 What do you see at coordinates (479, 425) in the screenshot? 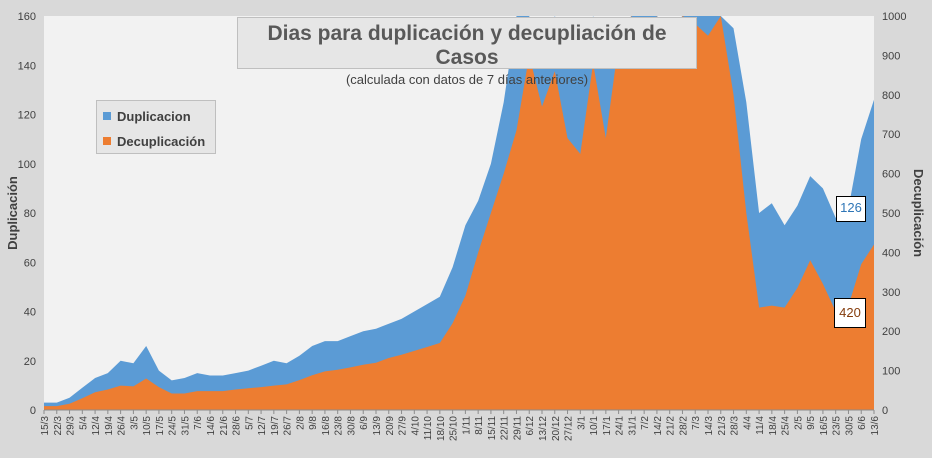
I see `x-tick-label: 8/11` at bounding box center [479, 425].